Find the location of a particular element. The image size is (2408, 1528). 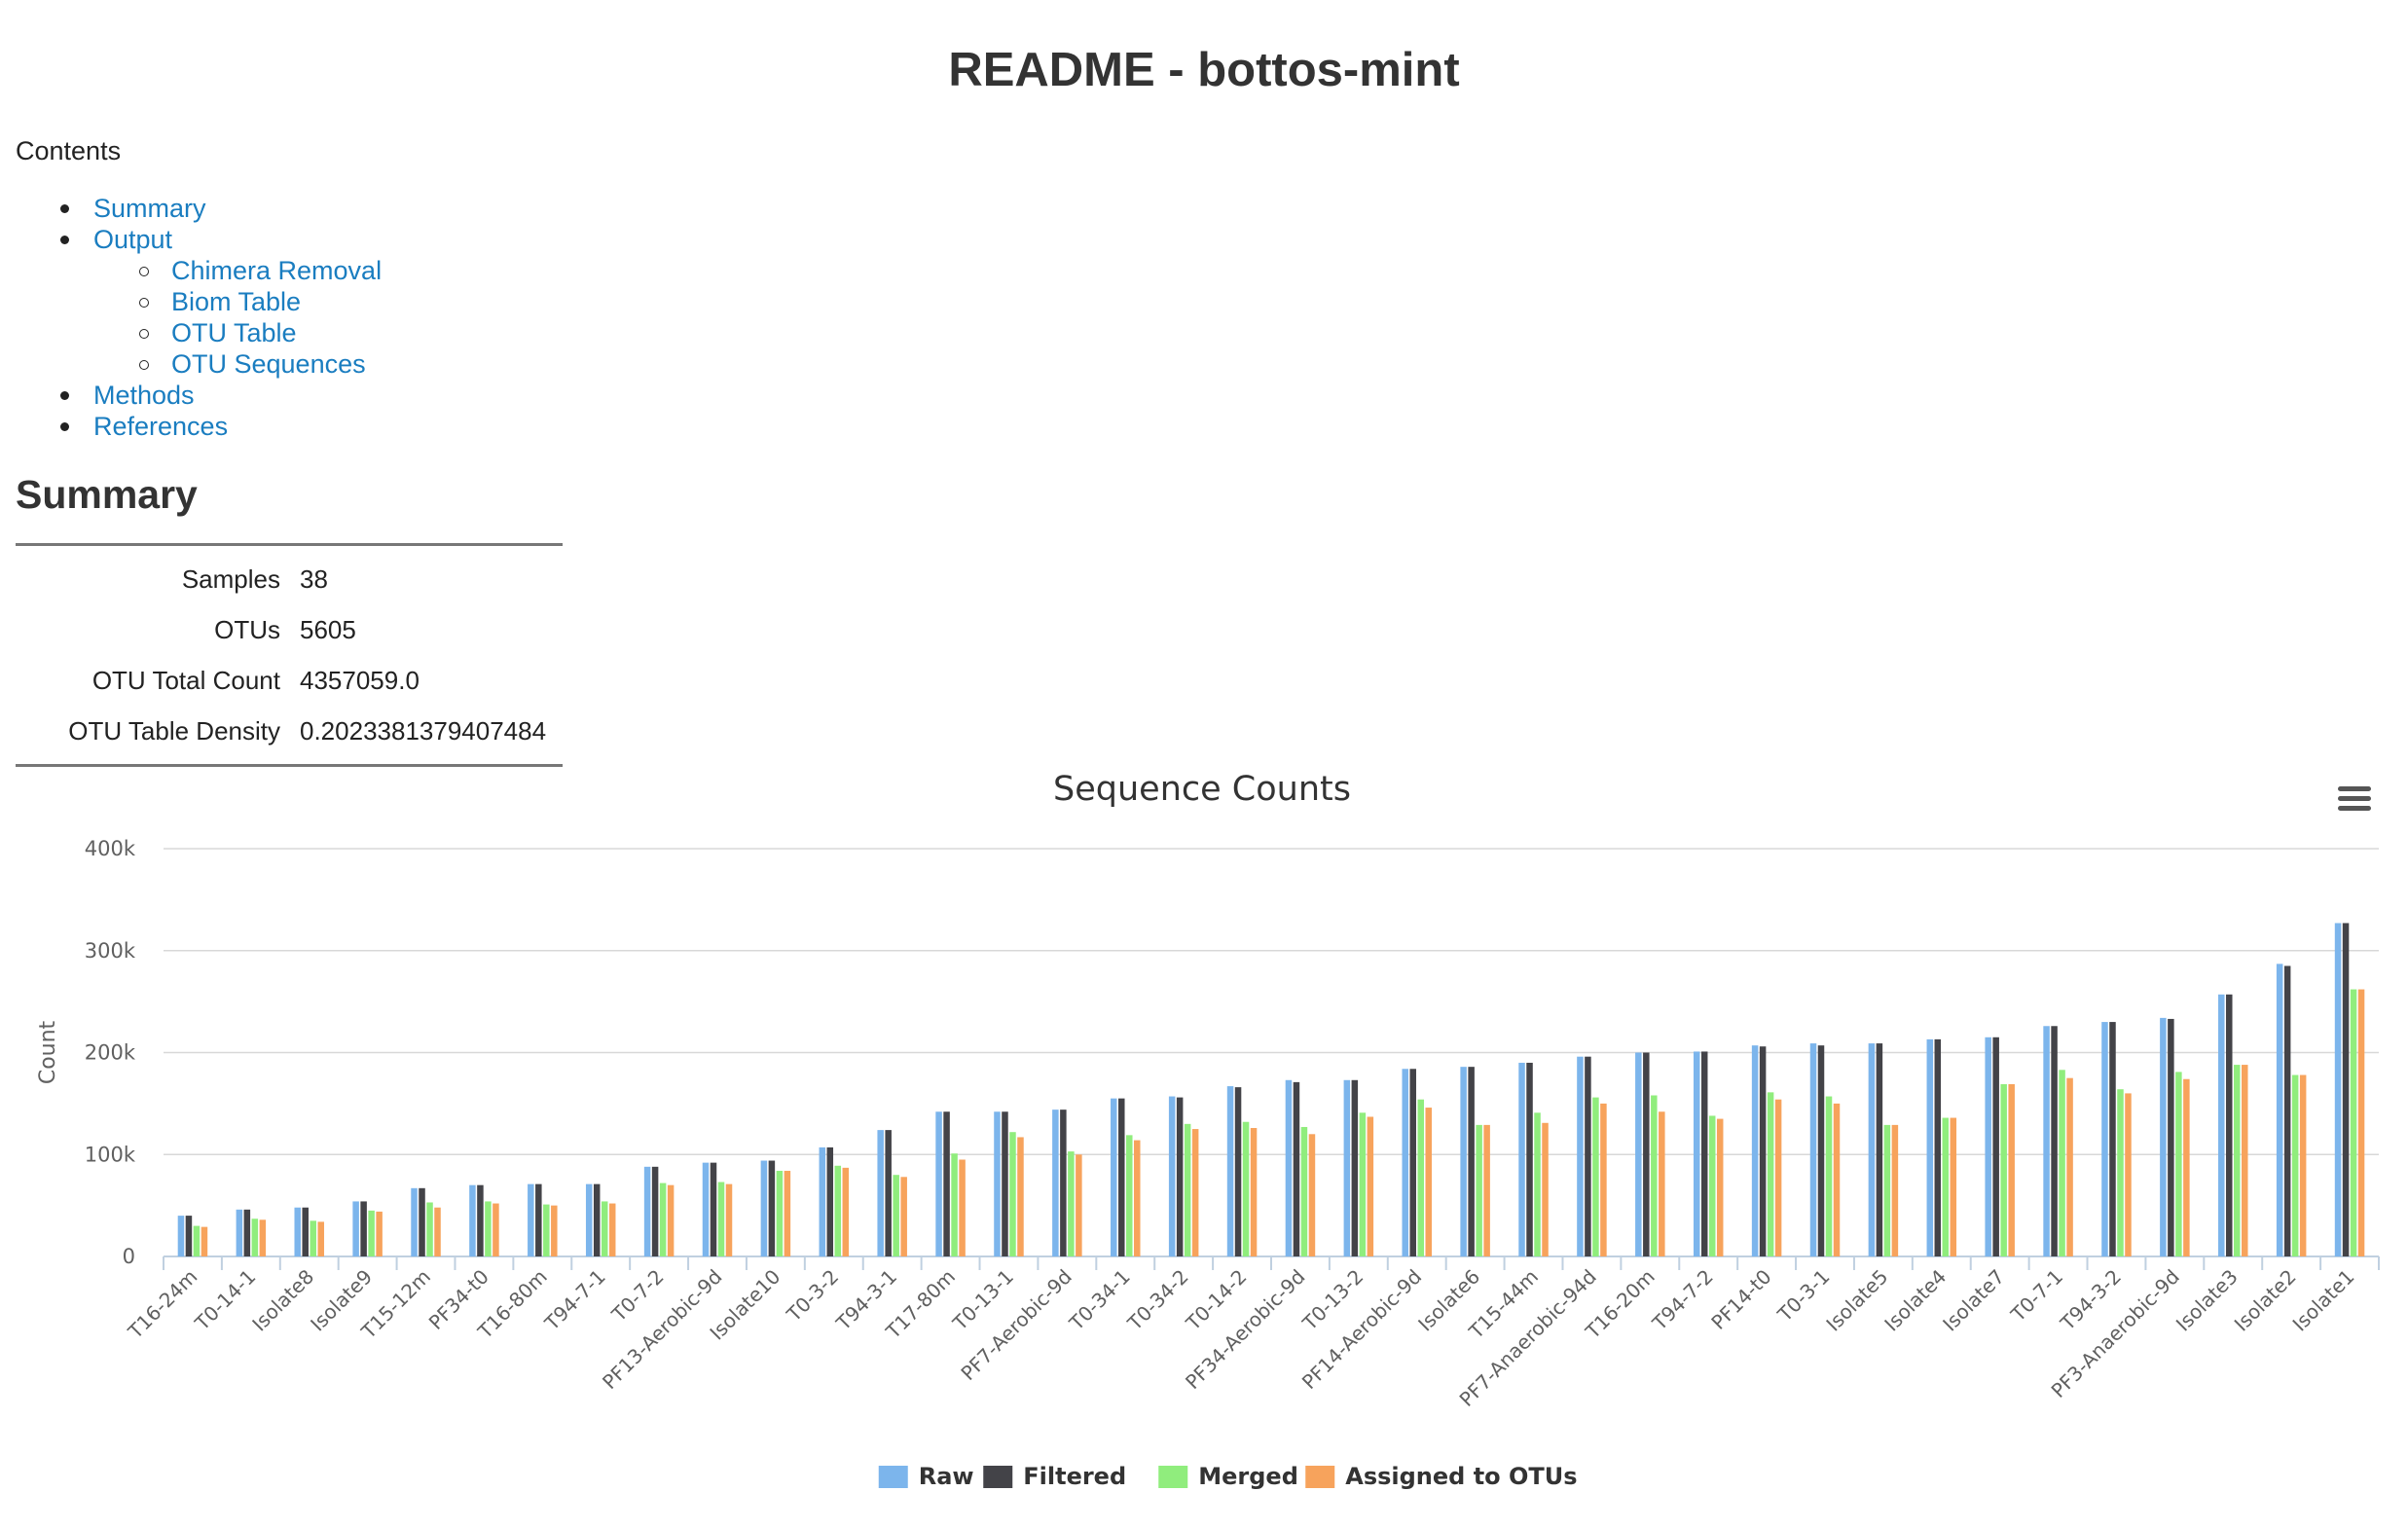

hamburger-menu-icon is located at coordinates (2354, 788).